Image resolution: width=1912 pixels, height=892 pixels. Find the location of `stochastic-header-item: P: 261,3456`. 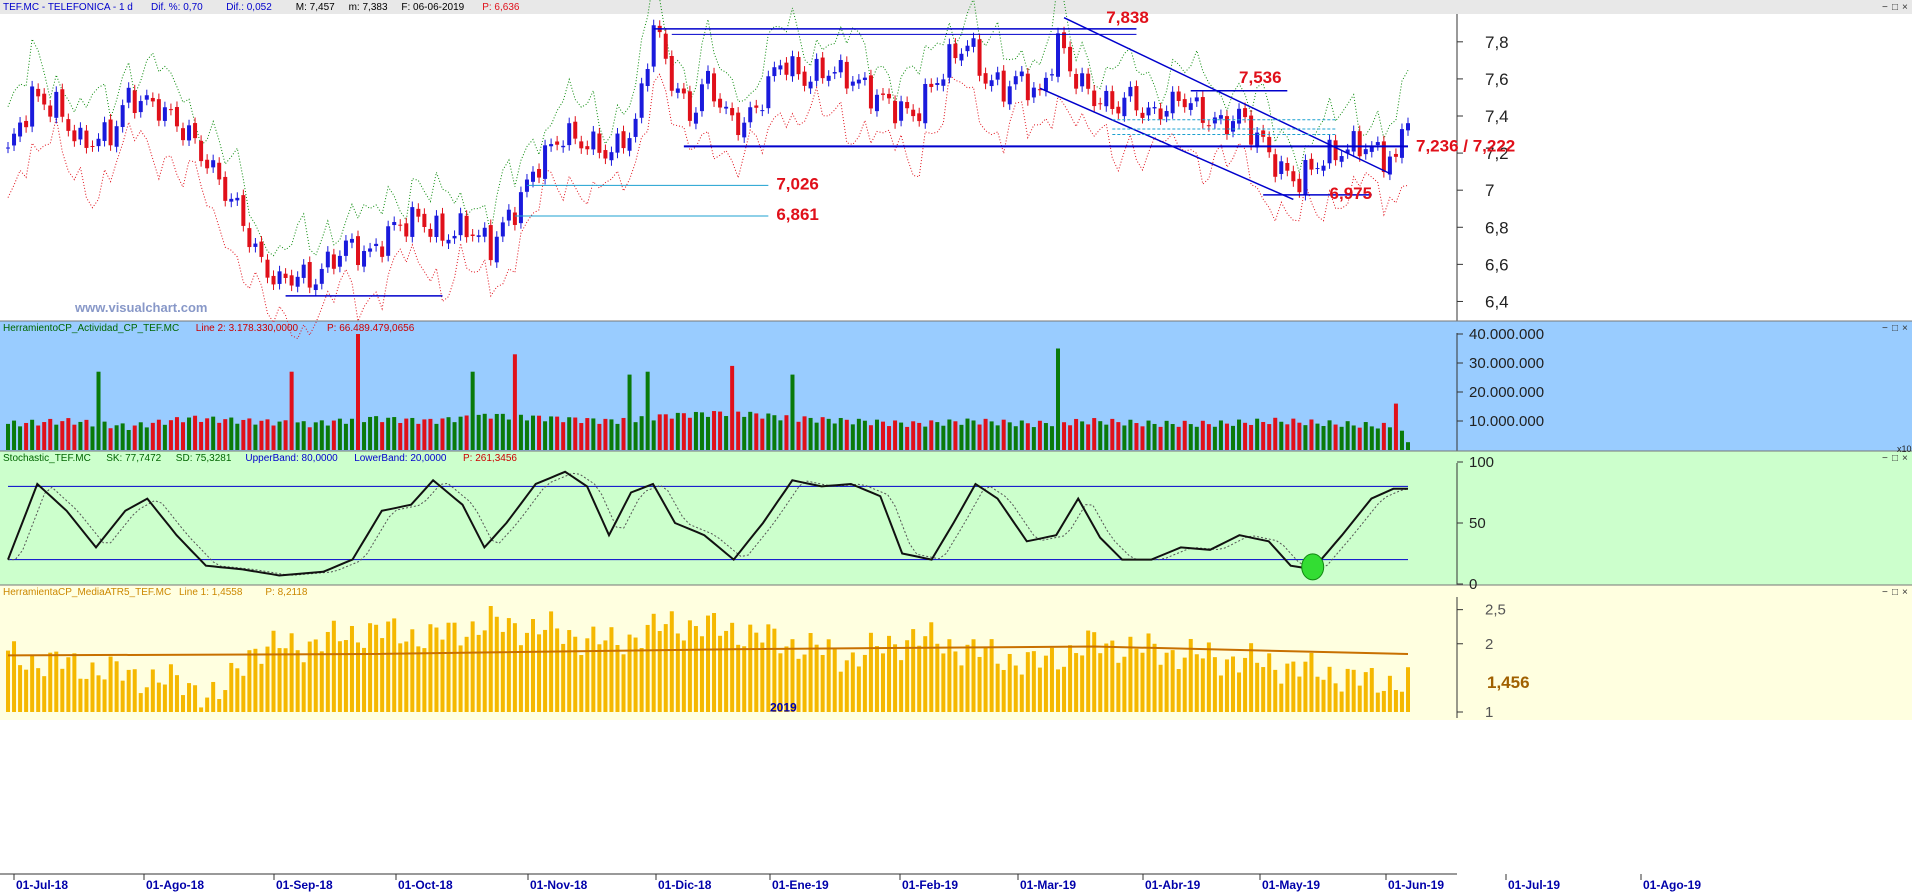

stochastic-header-item: P: 261,3456 is located at coordinates (490, 458).